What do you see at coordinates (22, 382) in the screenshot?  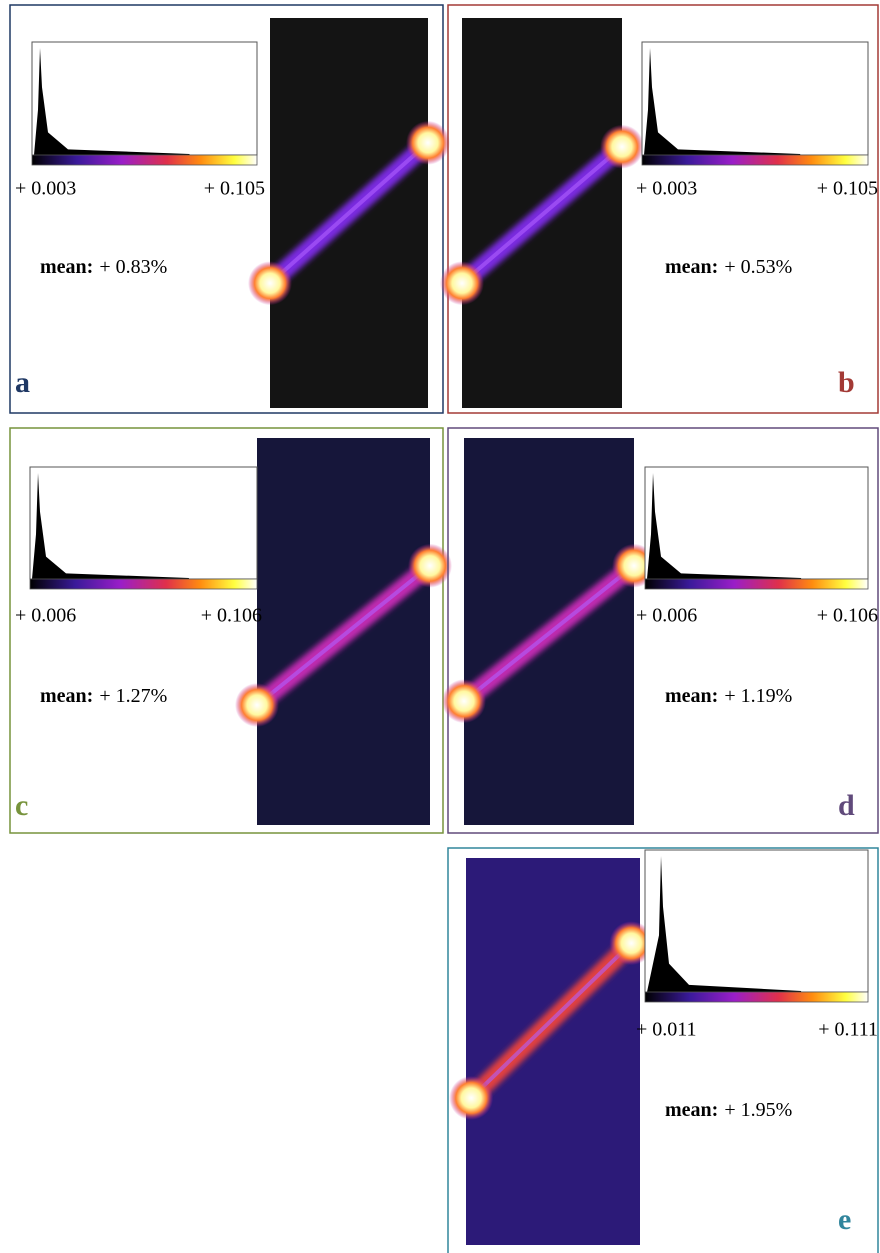 I see `panel-letter: a` at bounding box center [22, 382].